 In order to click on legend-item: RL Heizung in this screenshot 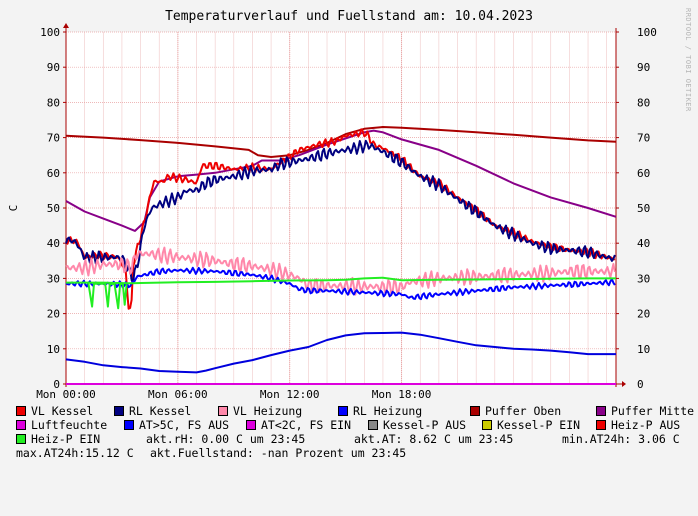, I will do `click(380, 411)`.